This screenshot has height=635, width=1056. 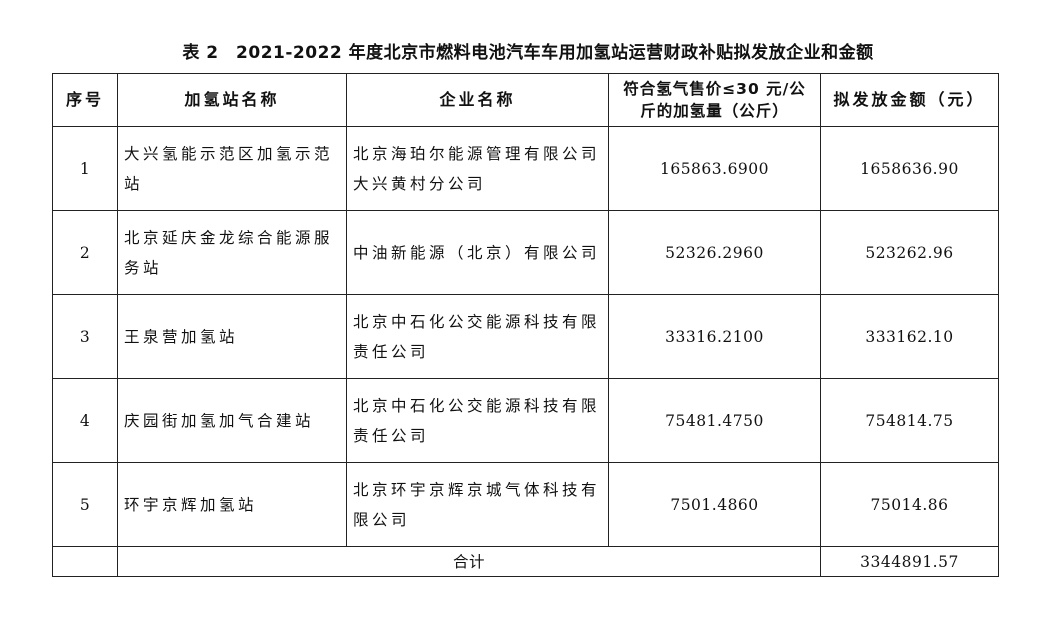 What do you see at coordinates (85, 100) in the screenshot?
I see `header-no: 序号` at bounding box center [85, 100].